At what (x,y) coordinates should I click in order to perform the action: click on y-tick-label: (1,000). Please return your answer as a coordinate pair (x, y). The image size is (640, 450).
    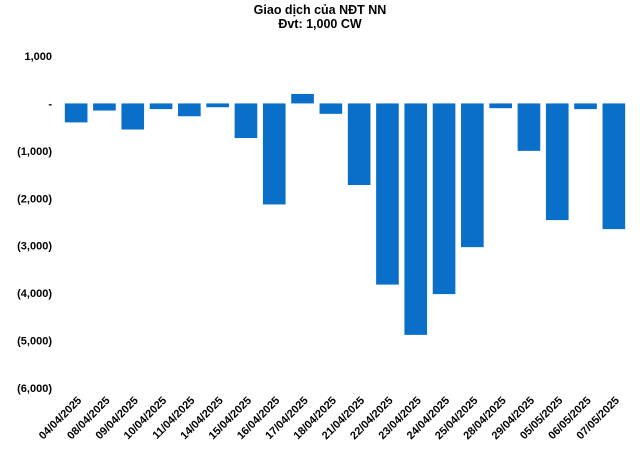
    Looking at the image, I should click on (34, 152).